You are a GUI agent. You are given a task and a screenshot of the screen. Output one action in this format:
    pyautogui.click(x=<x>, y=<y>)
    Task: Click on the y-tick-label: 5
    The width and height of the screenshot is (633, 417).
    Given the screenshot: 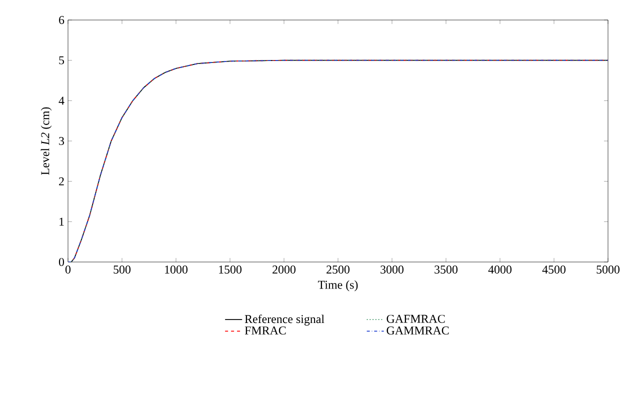 What is the action you would take?
    pyautogui.click(x=61, y=60)
    